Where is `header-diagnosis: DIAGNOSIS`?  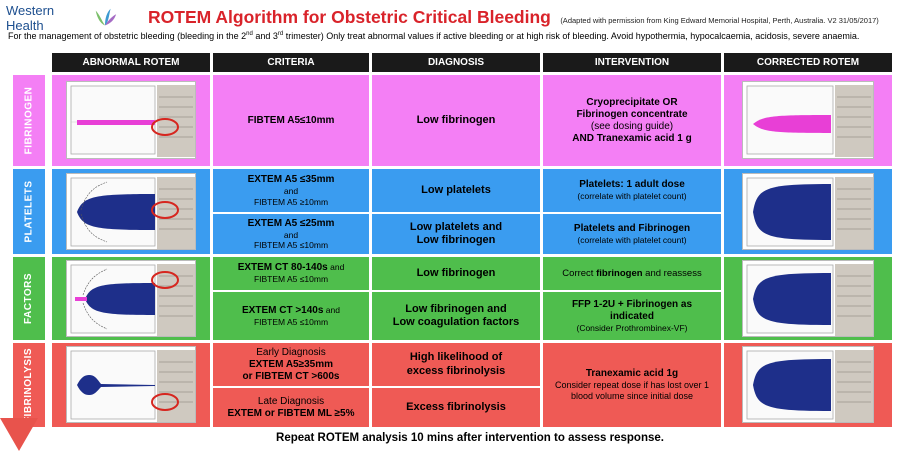 header-diagnosis: DIAGNOSIS is located at coordinates (456, 62).